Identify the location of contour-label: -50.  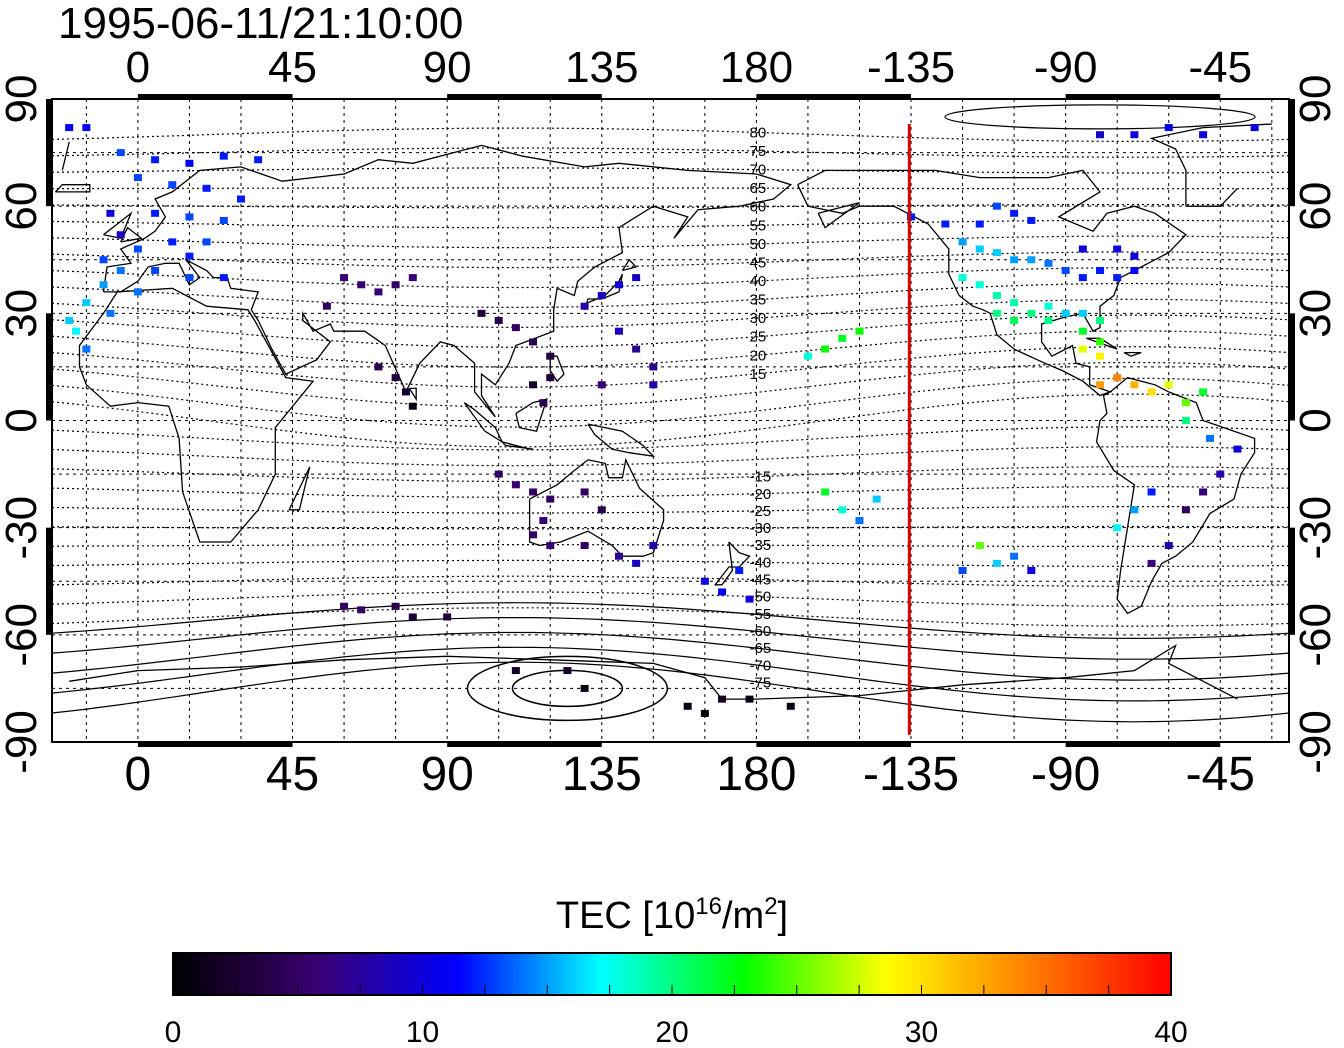
(761, 597).